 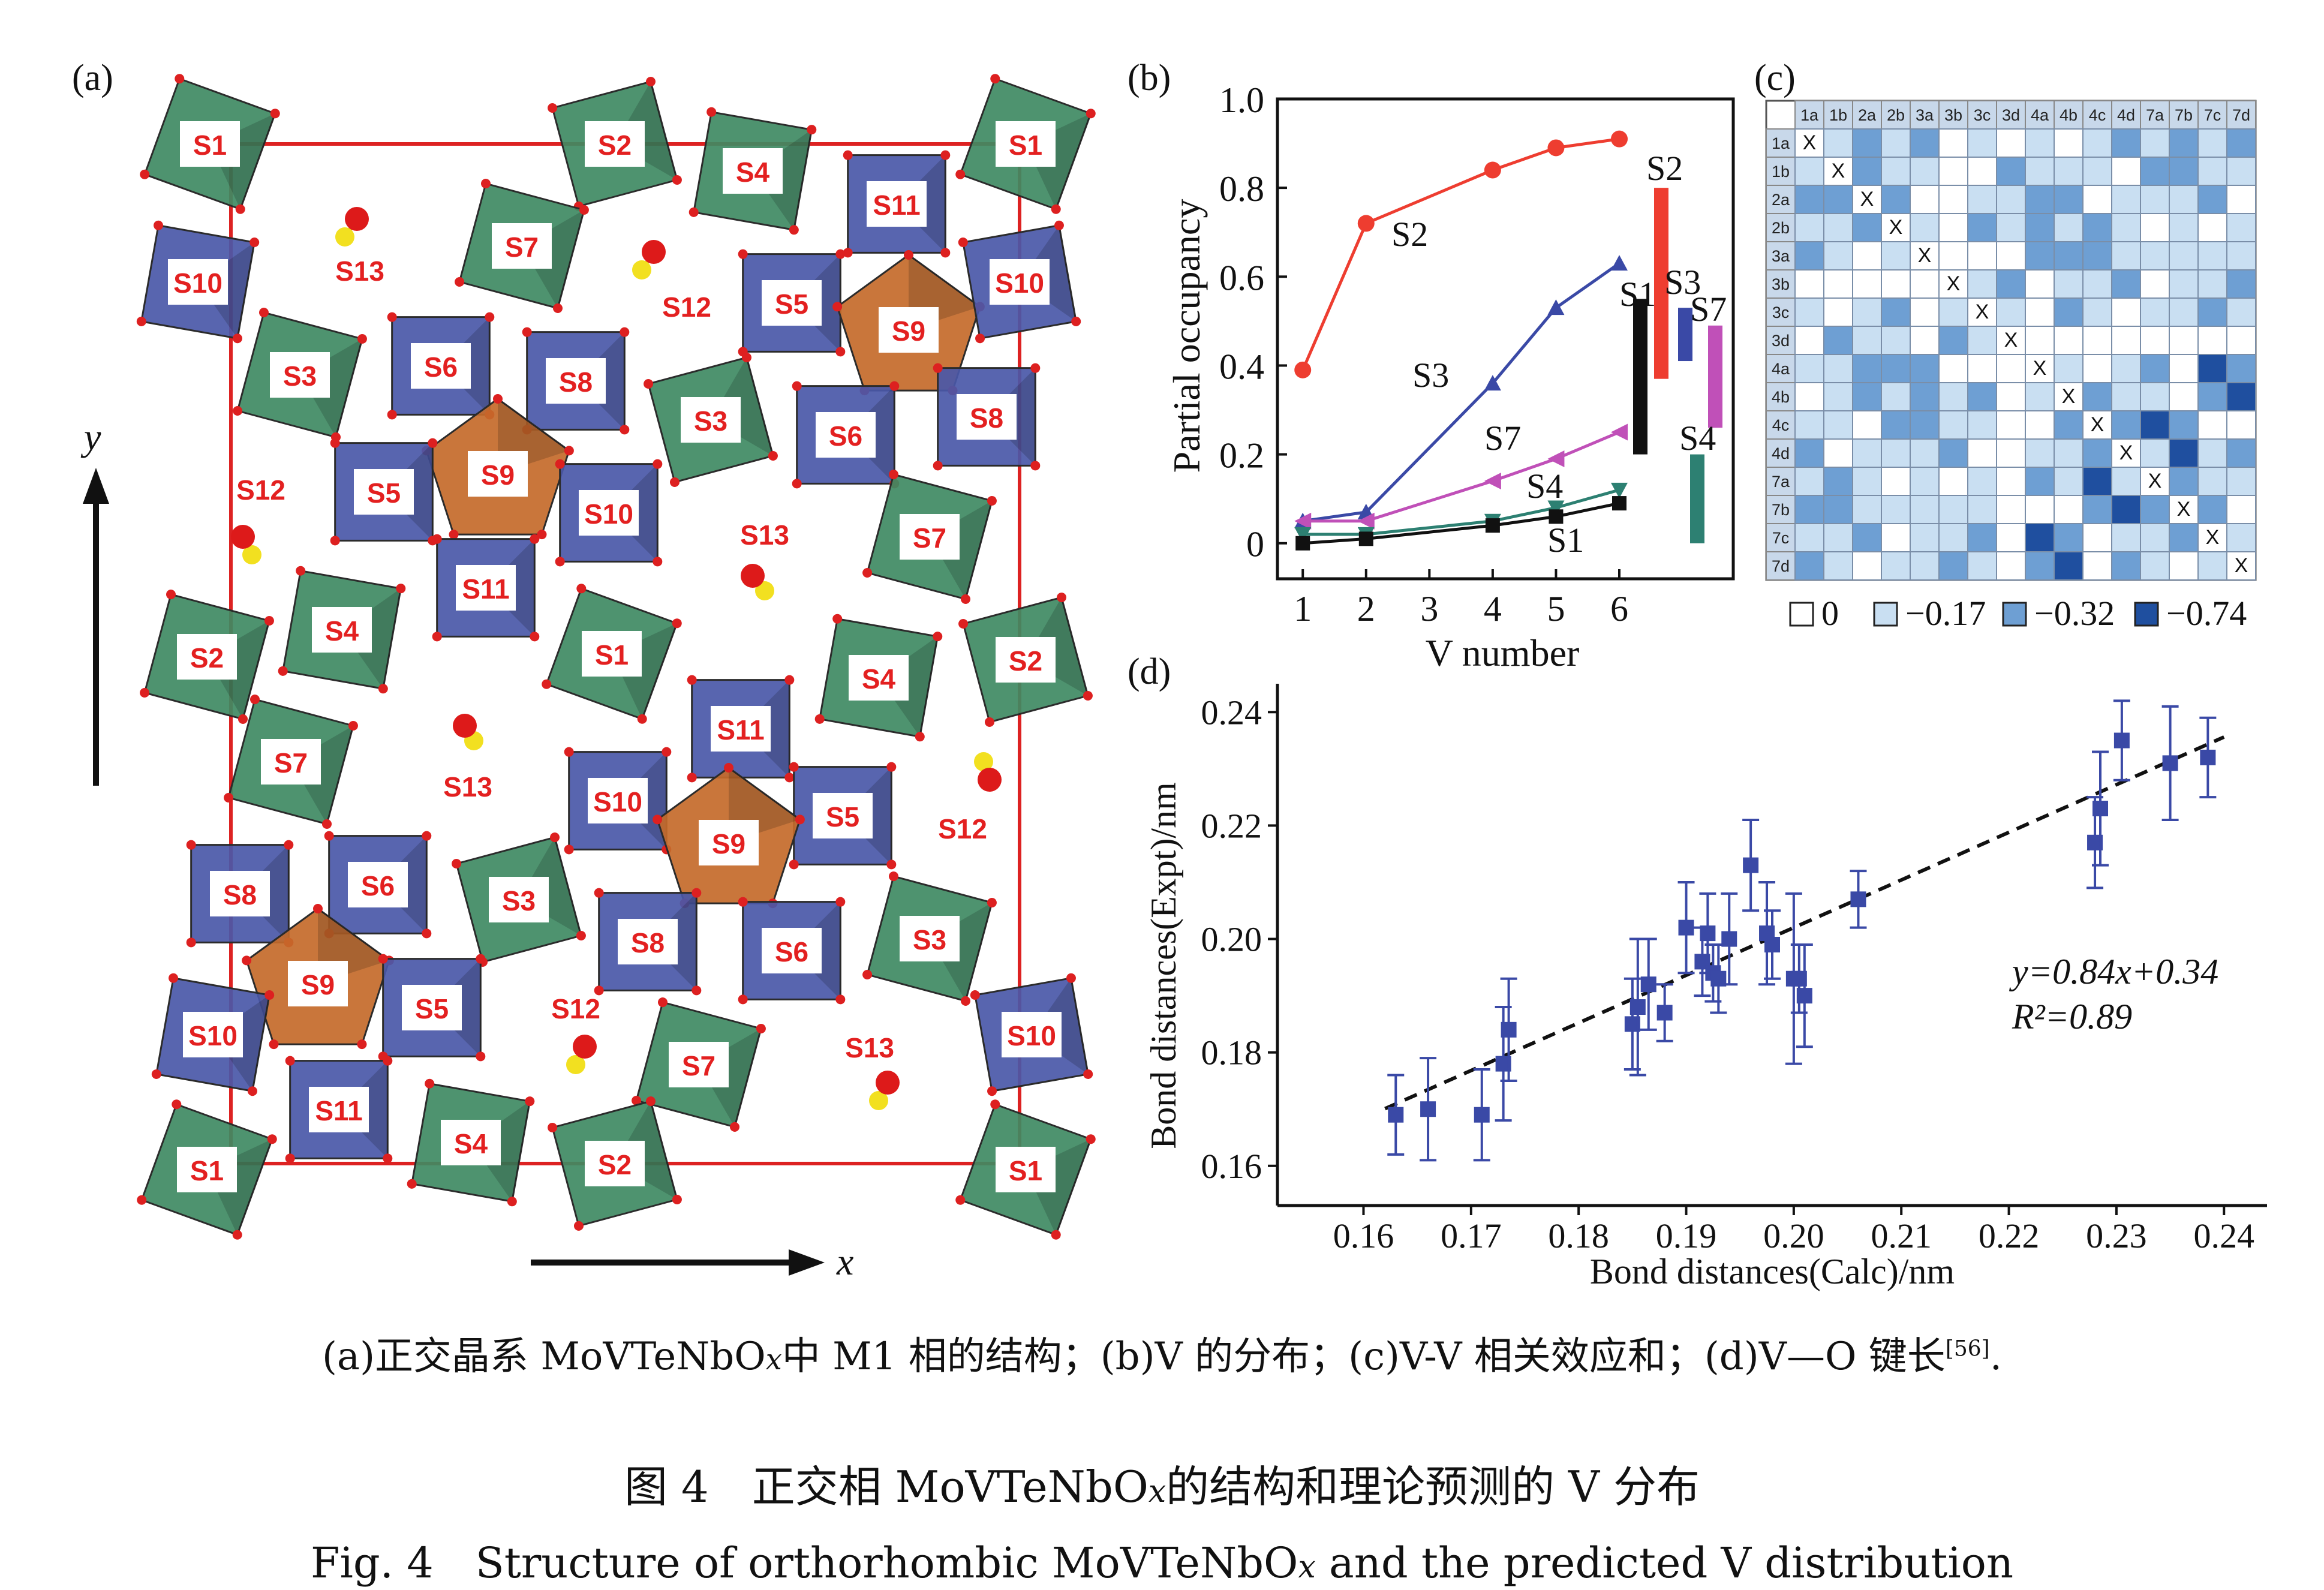 What do you see at coordinates (2097, 115) in the screenshot?
I see `heatmap-col-header-cell` at bounding box center [2097, 115].